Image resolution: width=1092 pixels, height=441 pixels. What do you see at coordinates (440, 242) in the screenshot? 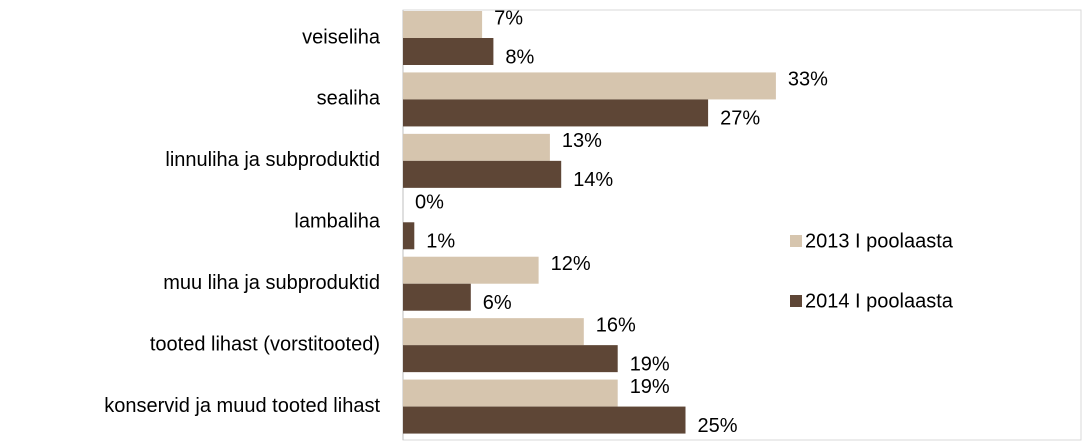
I see `value-label: 1%` at bounding box center [440, 242].